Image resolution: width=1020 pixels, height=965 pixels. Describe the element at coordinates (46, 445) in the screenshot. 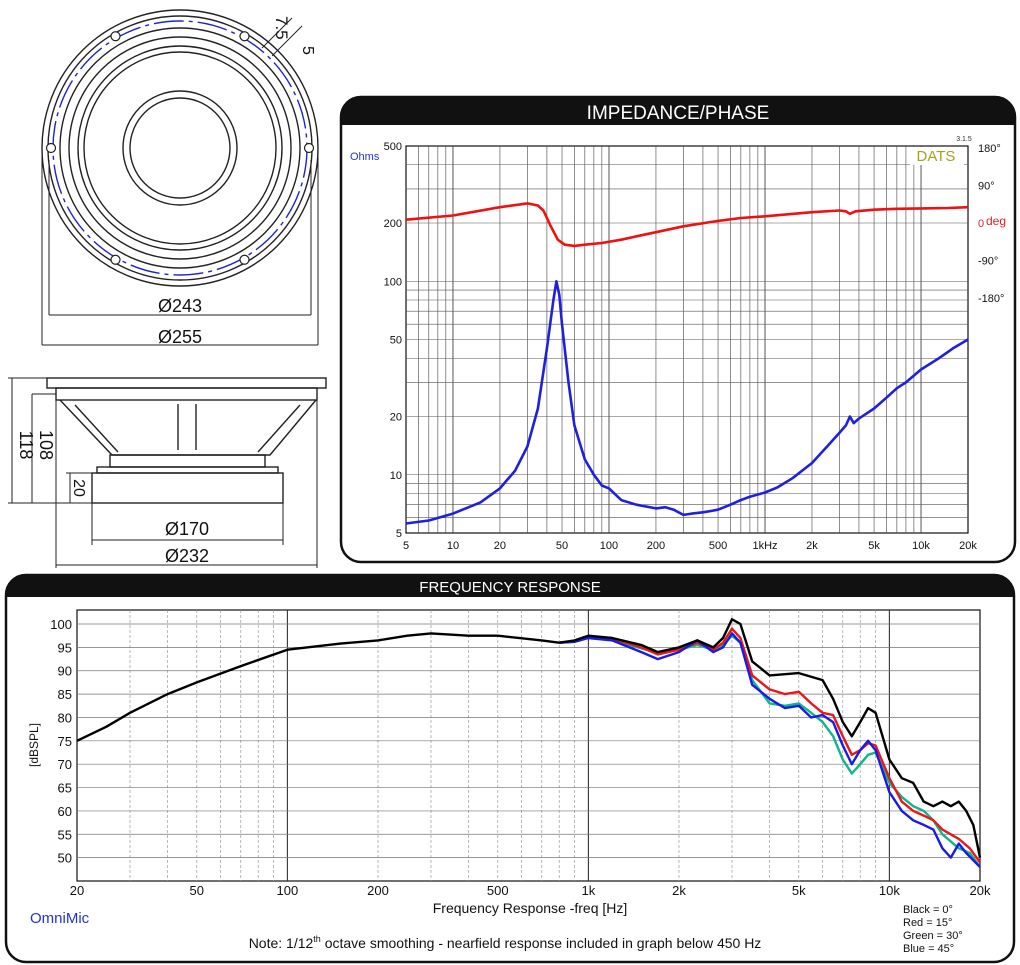

I see `dim-108: 108` at that location.